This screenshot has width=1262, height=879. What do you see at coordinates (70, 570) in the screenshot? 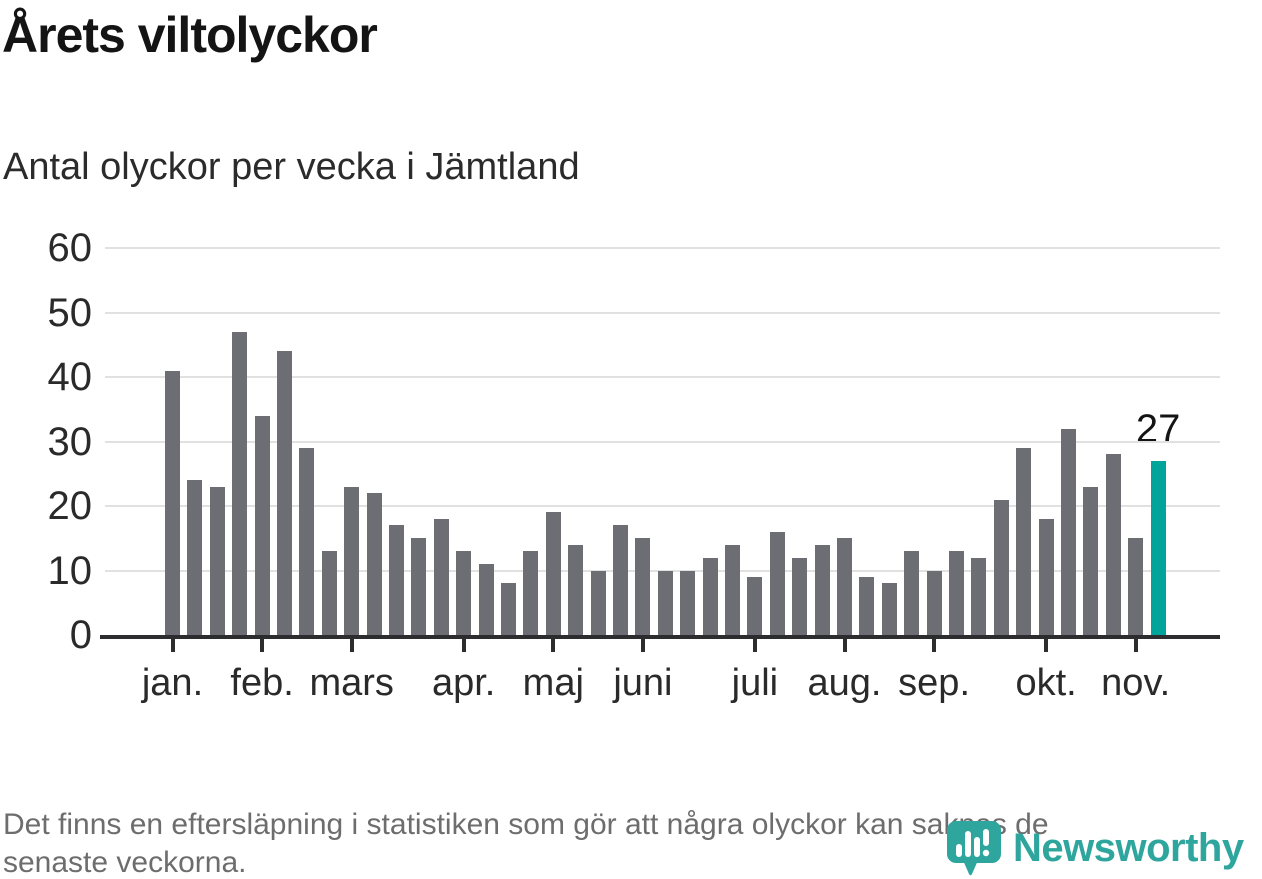
I see `y-axis-label: 10` at bounding box center [70, 570].